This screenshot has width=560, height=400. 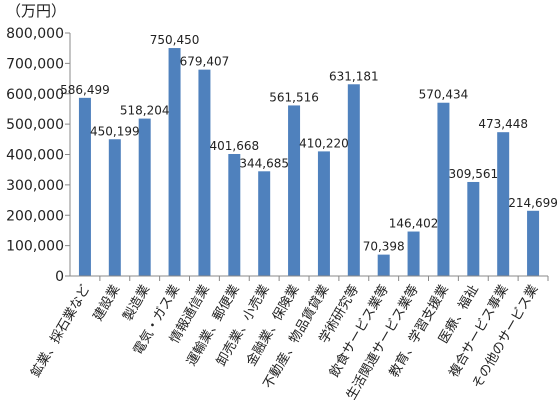 I want to click on value-label: 679,407, so click(x=205, y=62).